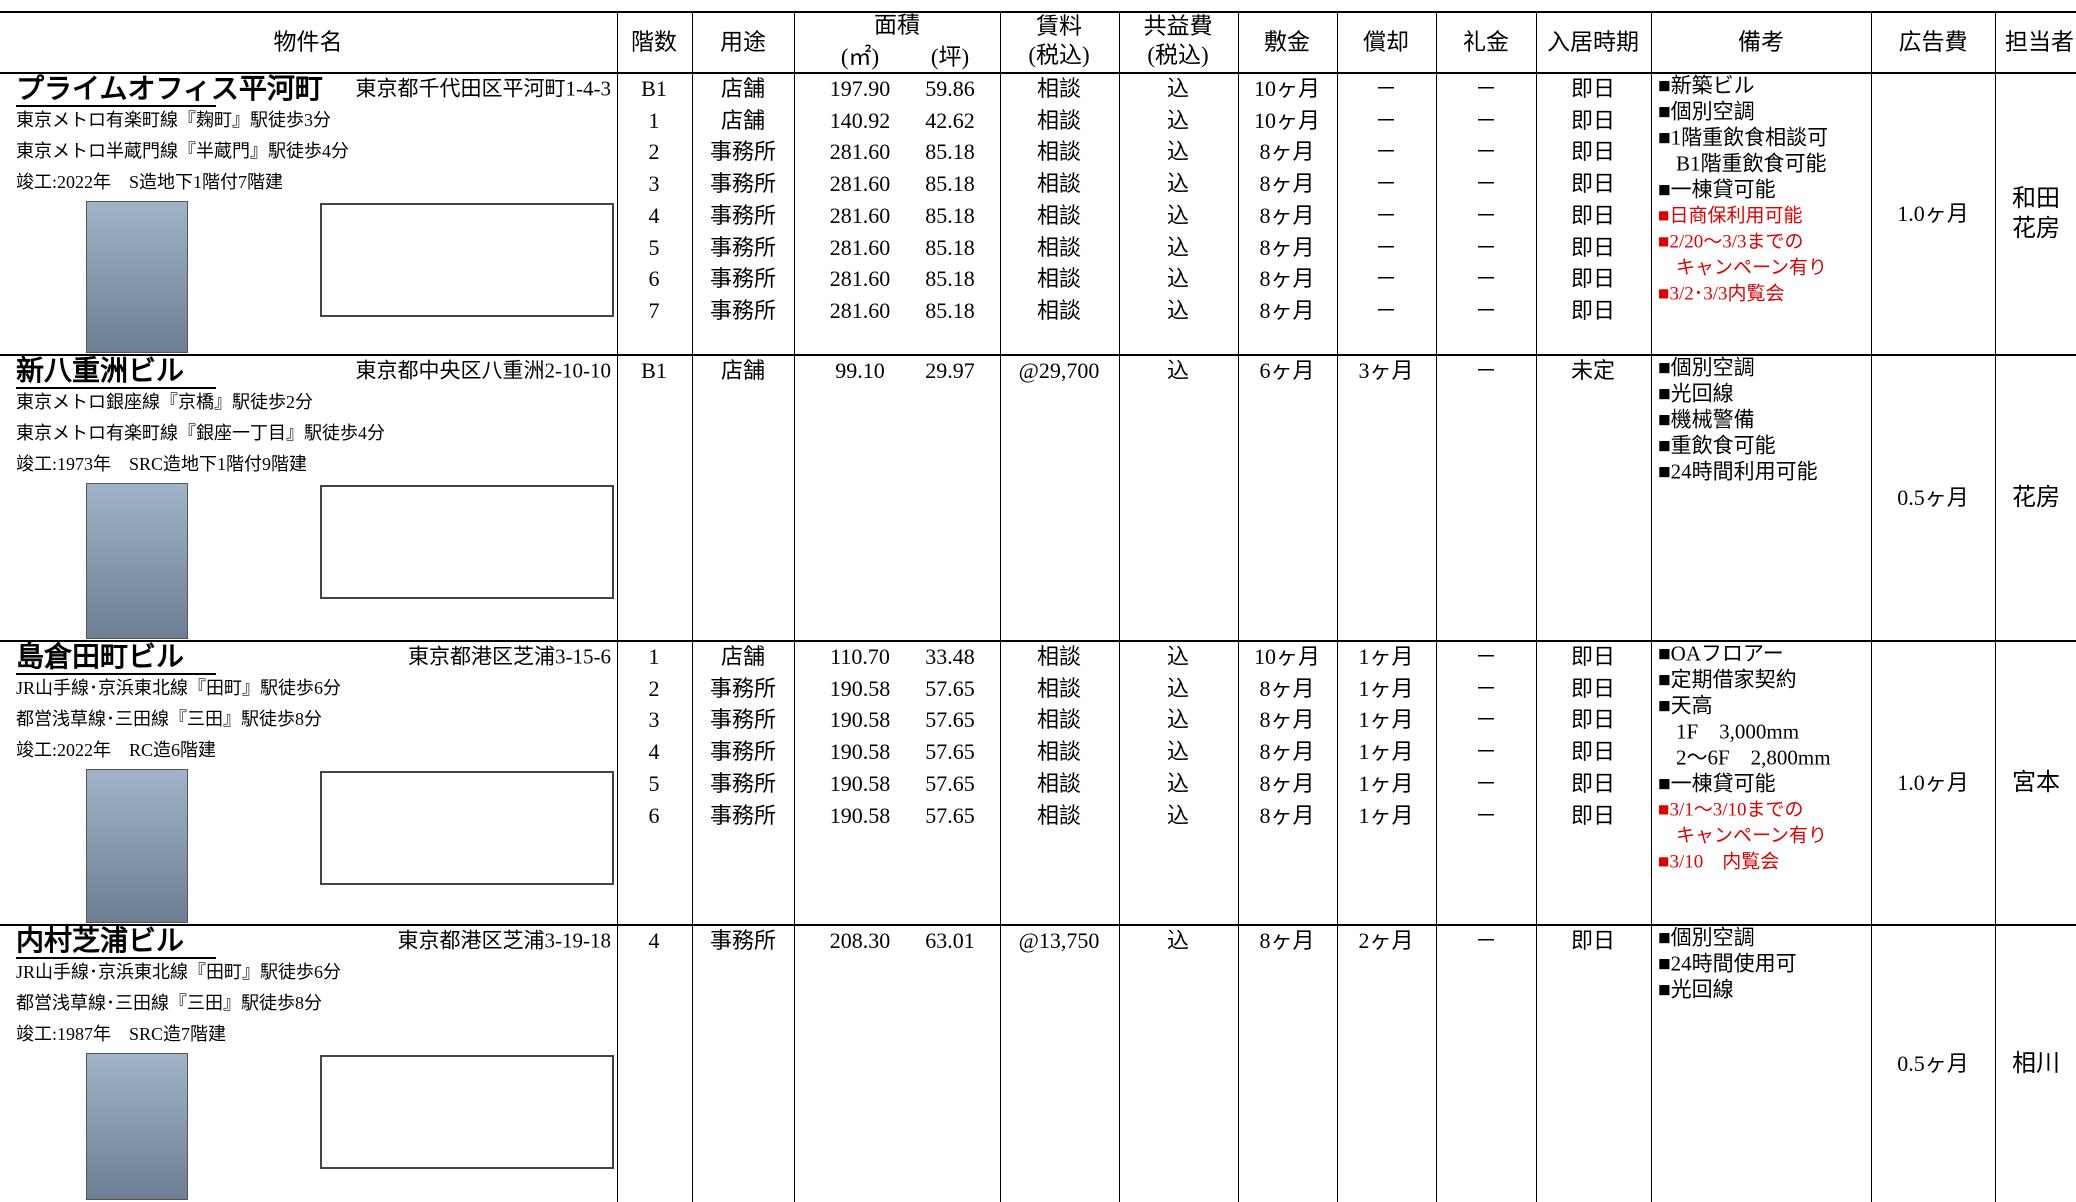 Image resolution: width=2076 pixels, height=1202 pixels. I want to click on floor-cell: 140.92, so click(860, 120).